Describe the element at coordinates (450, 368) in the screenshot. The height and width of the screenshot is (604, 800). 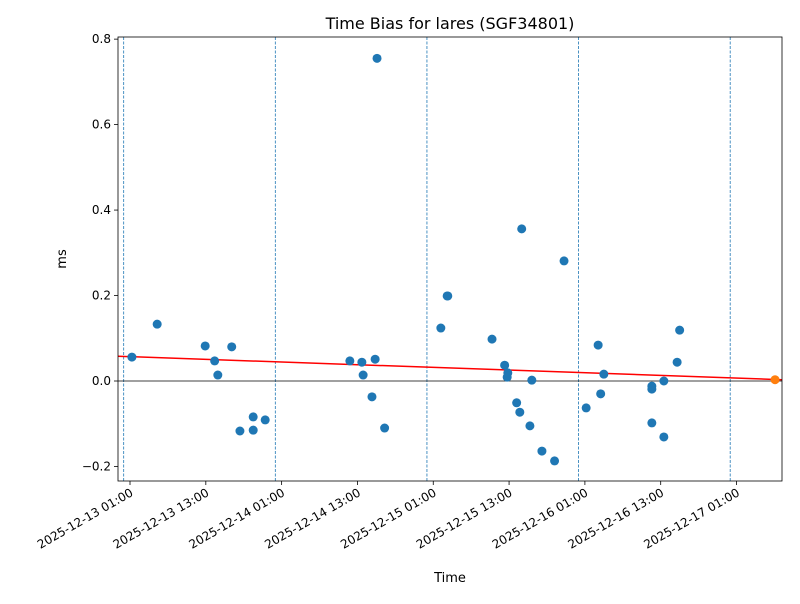
I see `trend-line` at that location.